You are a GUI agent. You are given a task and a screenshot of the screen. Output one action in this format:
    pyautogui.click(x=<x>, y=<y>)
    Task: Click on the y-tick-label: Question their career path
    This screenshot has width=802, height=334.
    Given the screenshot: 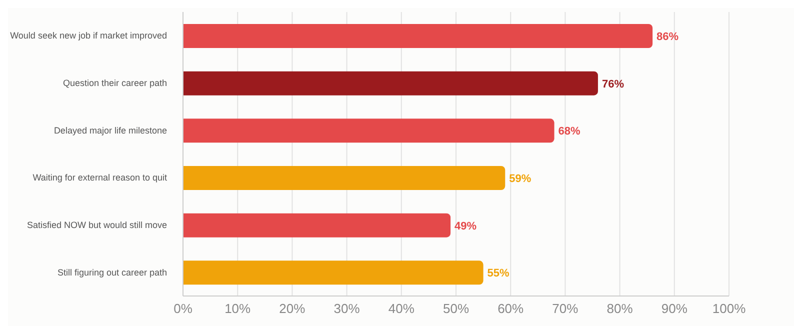 What is the action you would take?
    pyautogui.click(x=114, y=83)
    